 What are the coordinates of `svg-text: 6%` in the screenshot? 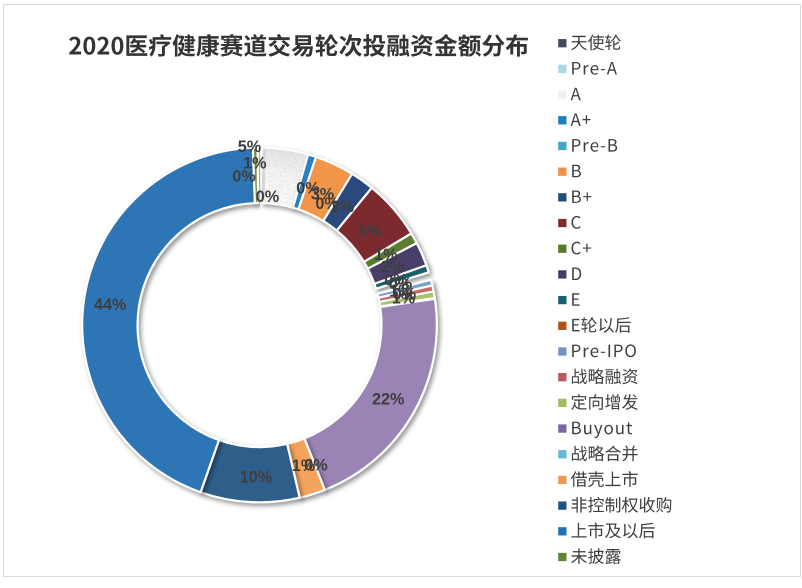 It's located at (369, 232).